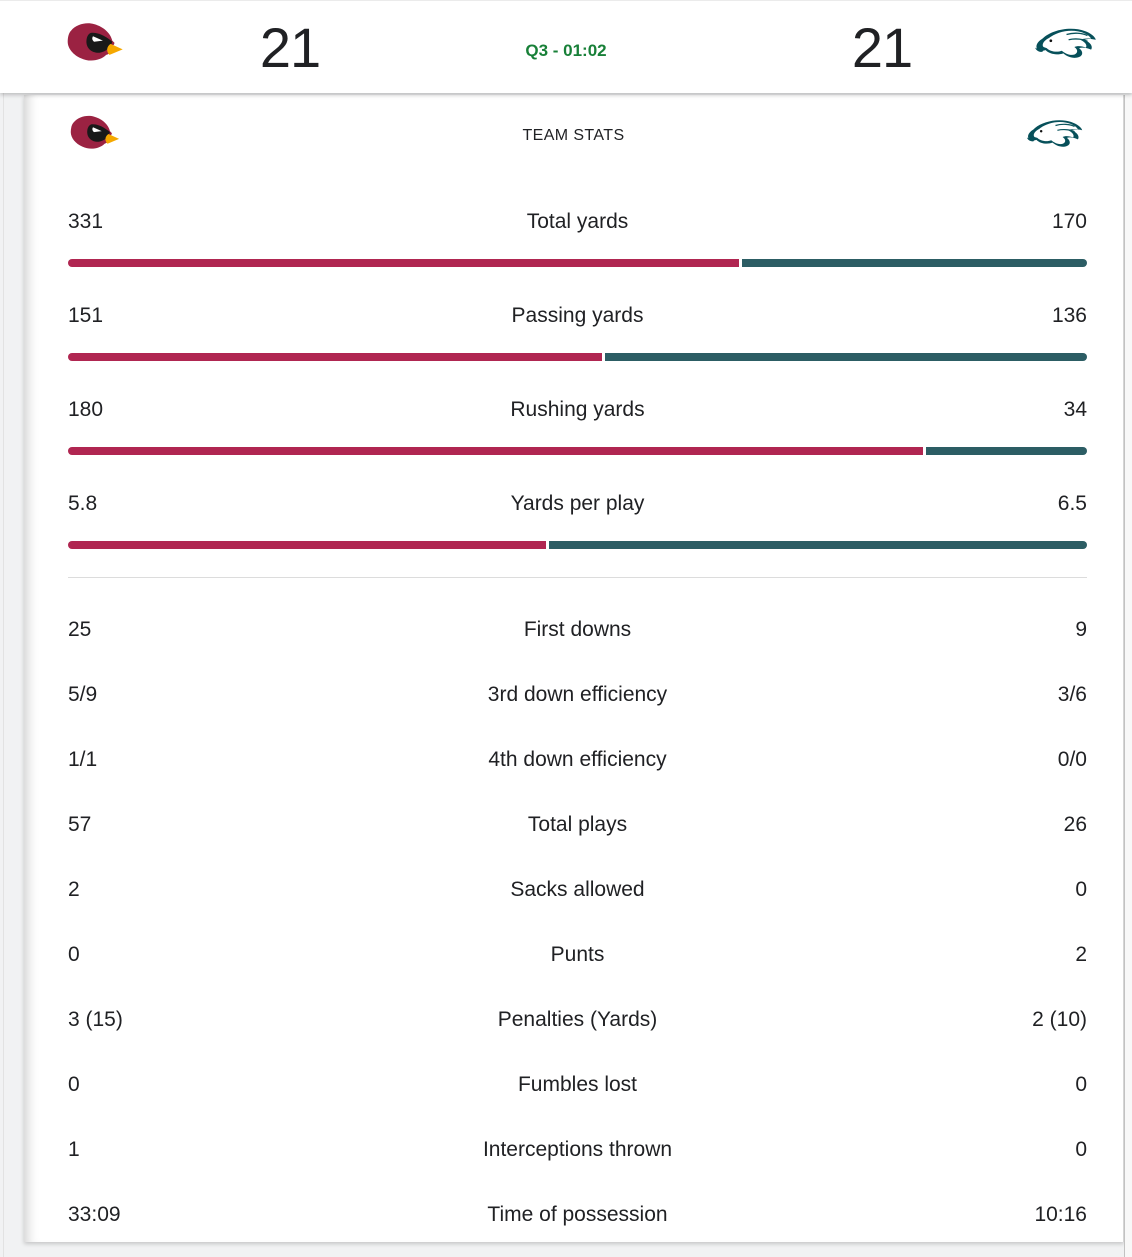 This screenshot has width=1132, height=1257. Describe the element at coordinates (577, 610) in the screenshot. I see `stat-row: 25 First downs 9` at that location.